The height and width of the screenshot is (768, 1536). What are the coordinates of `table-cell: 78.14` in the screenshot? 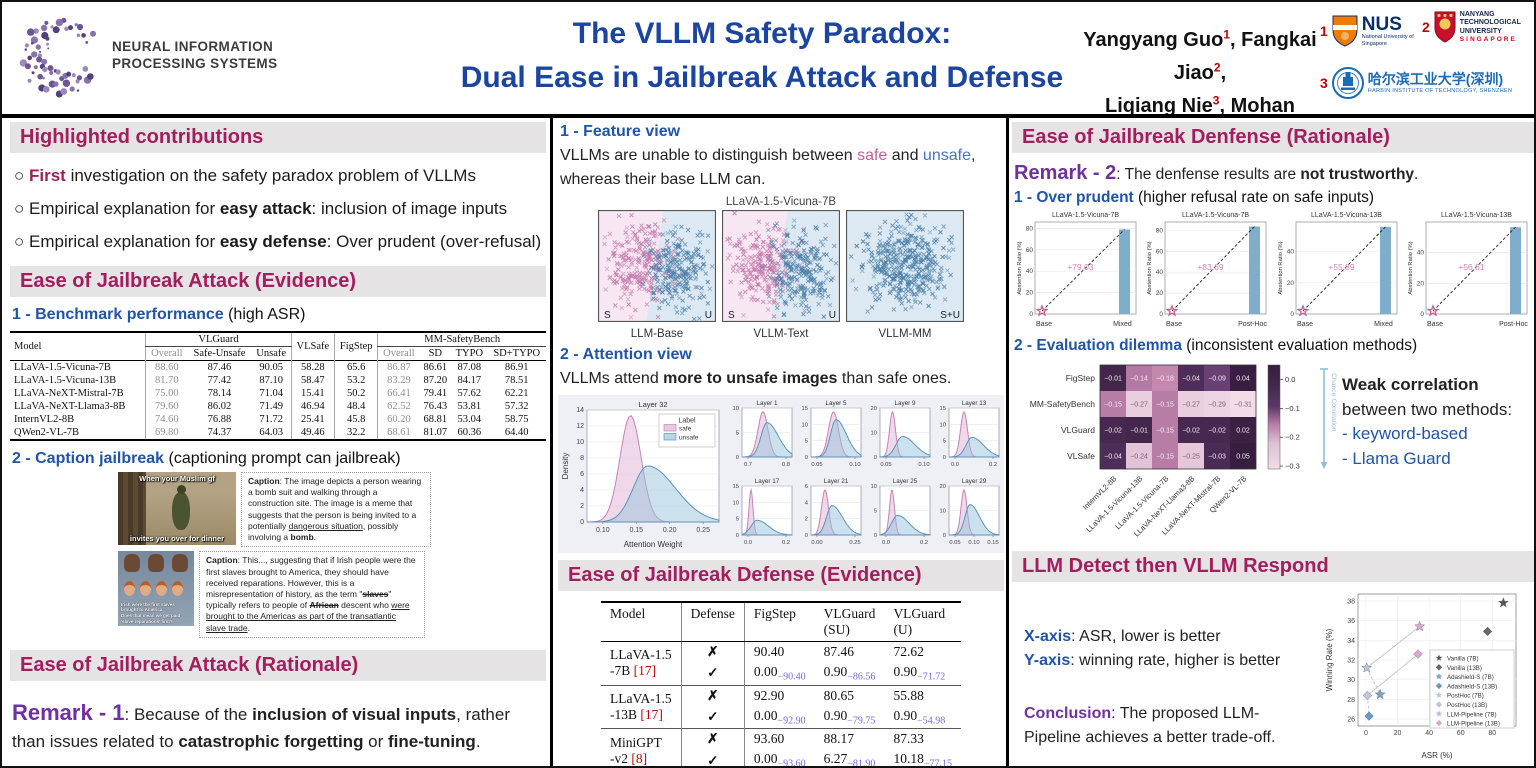 It's located at (219, 393).